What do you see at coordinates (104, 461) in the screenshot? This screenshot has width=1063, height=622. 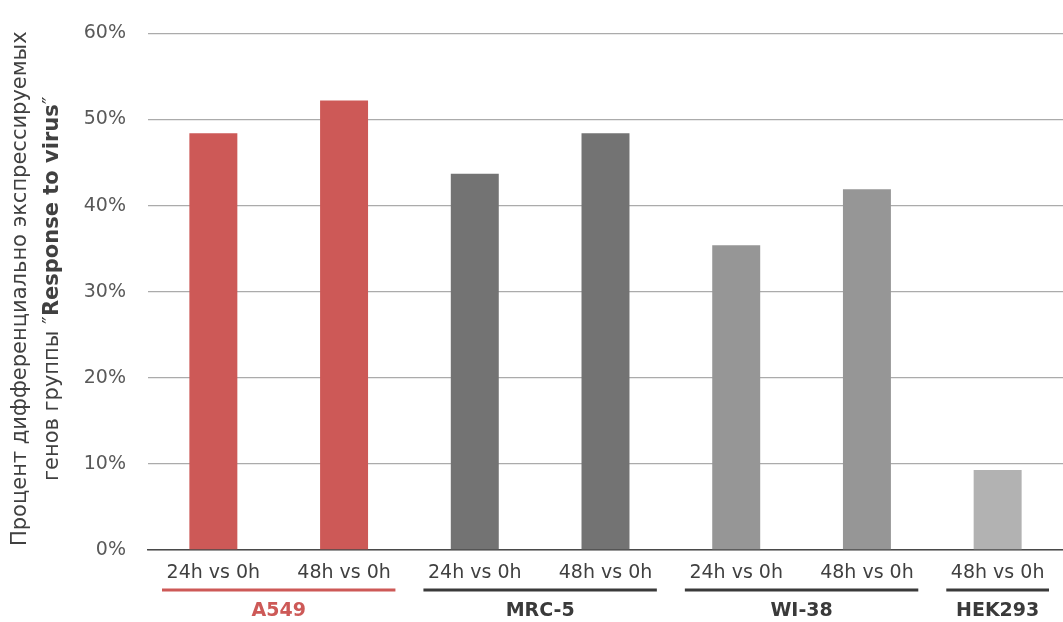 I see `y-tick-label: 10%` at bounding box center [104, 461].